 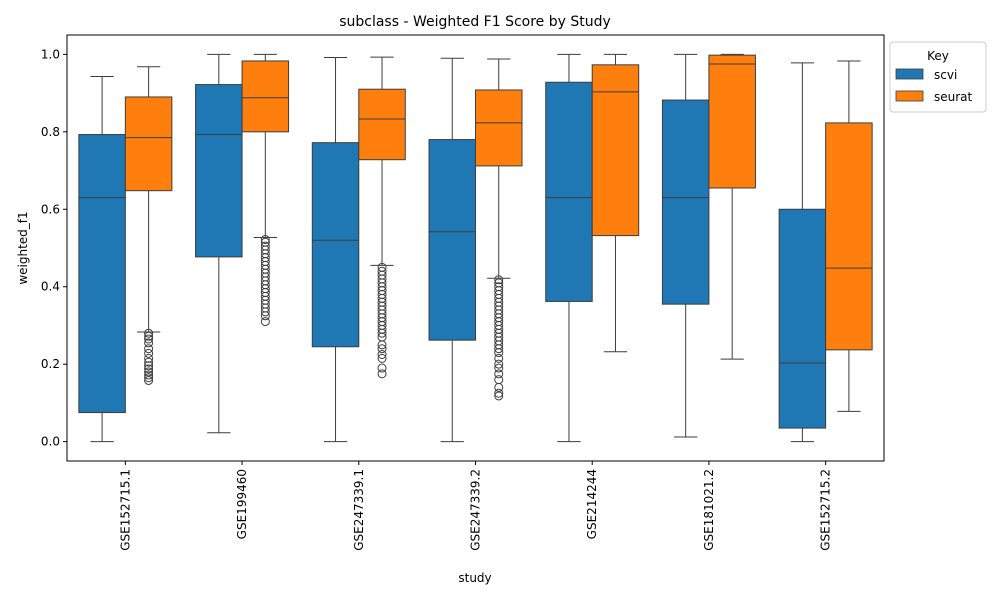 What do you see at coordinates (475, 22) in the screenshot?
I see `chart-title: subclass - Weighted F1 Score by Study` at bounding box center [475, 22].